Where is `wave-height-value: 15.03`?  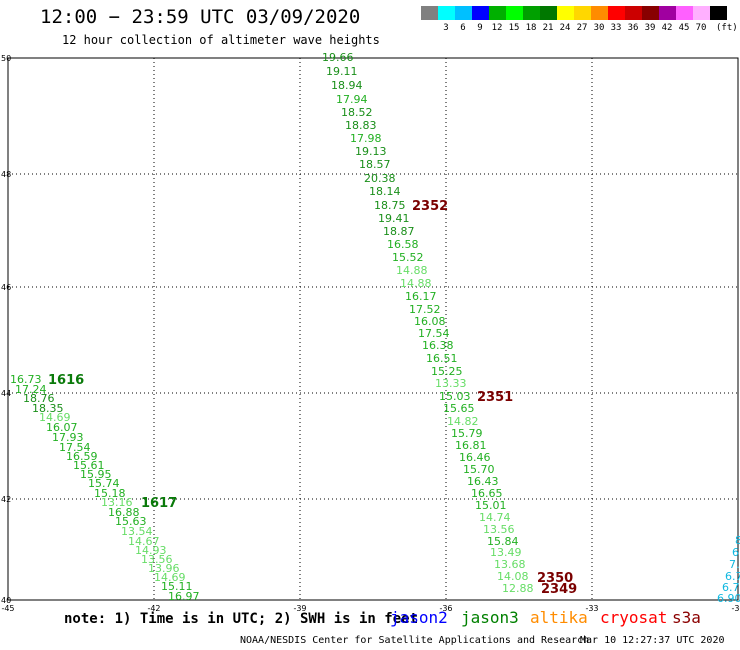 wave-height-value: 15.03 is located at coordinates (455, 396).